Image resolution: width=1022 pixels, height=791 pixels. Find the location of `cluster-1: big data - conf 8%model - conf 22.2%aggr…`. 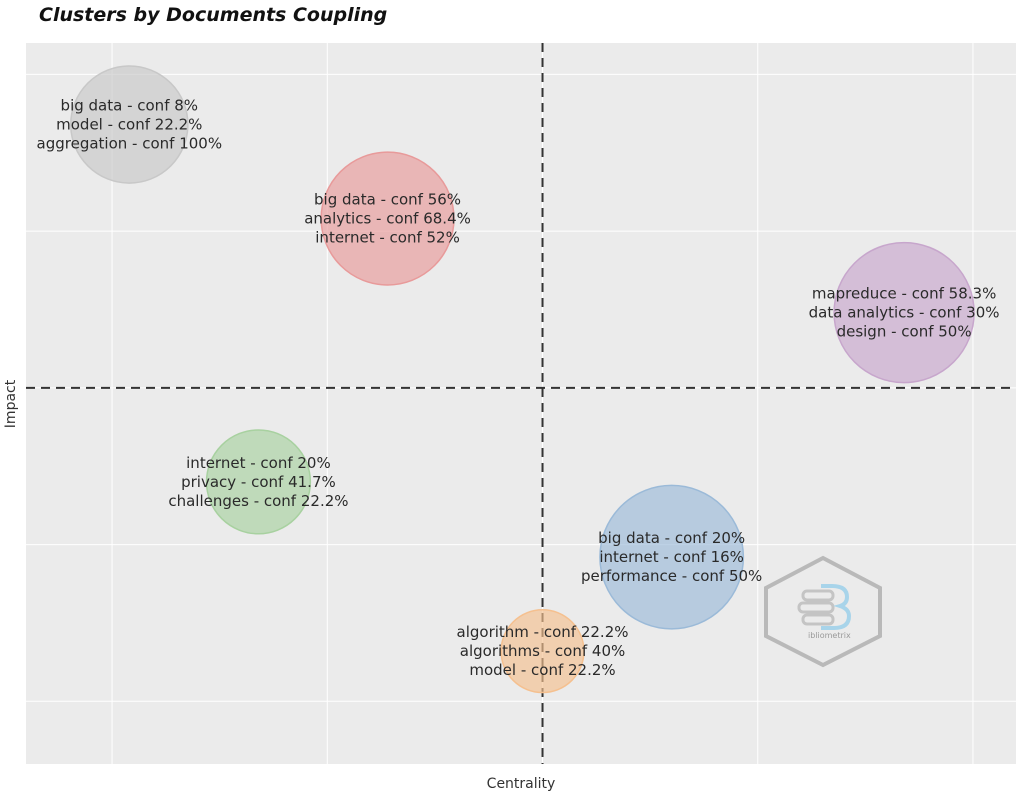

cluster-1: big data - conf 8%model - conf 22.2%aggr… is located at coordinates (130, 124).